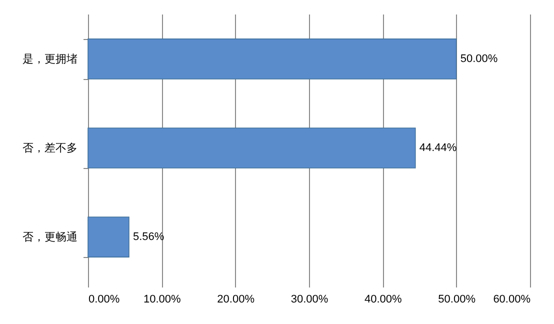 The width and height of the screenshot is (554, 324). Describe the element at coordinates (236, 300) in the screenshot. I see `x-tick-label: 20.00%` at that location.